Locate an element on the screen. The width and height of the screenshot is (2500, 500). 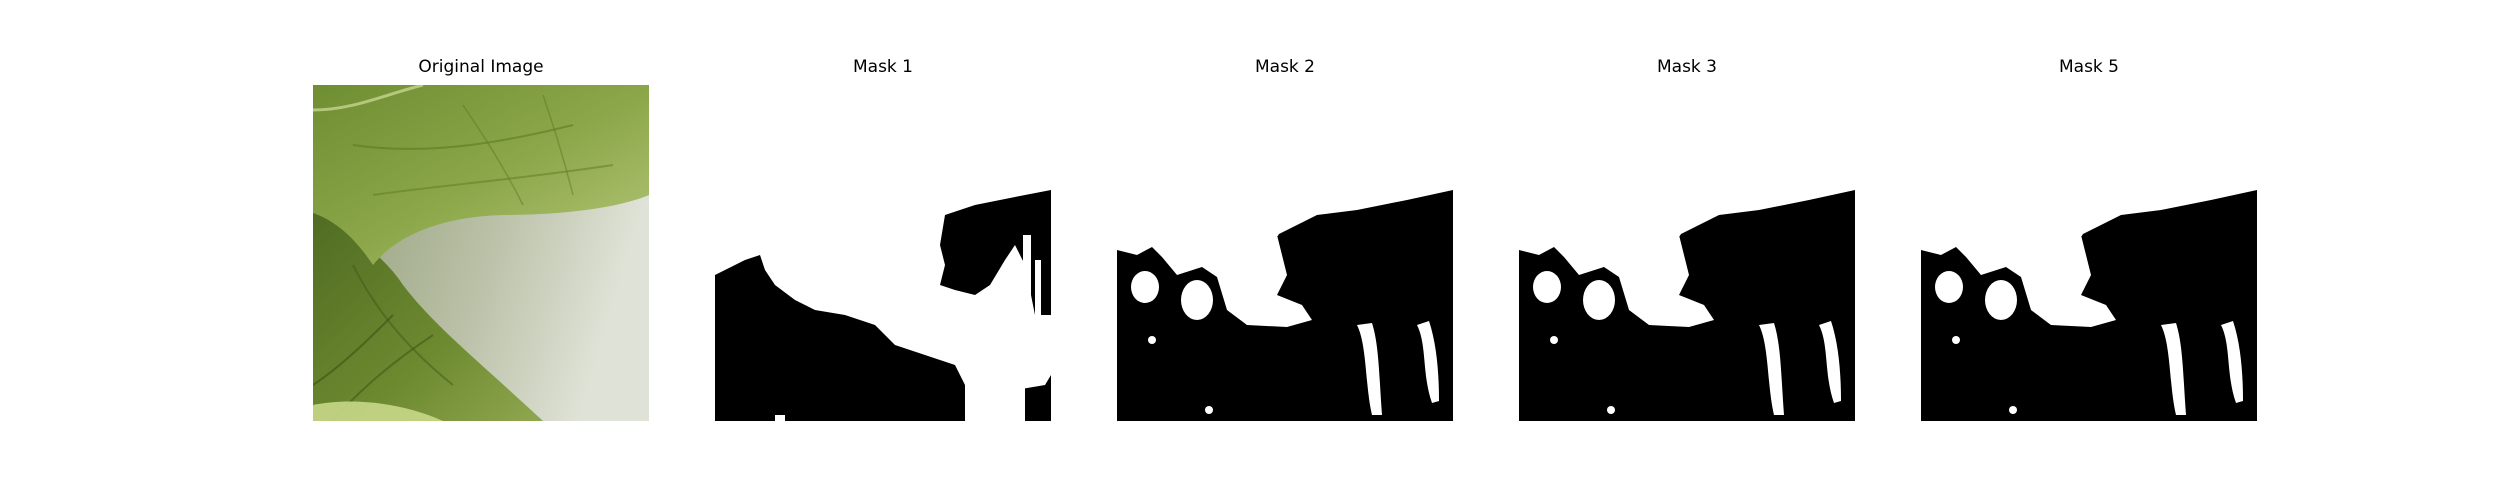
original-image is located at coordinates (481, 253).